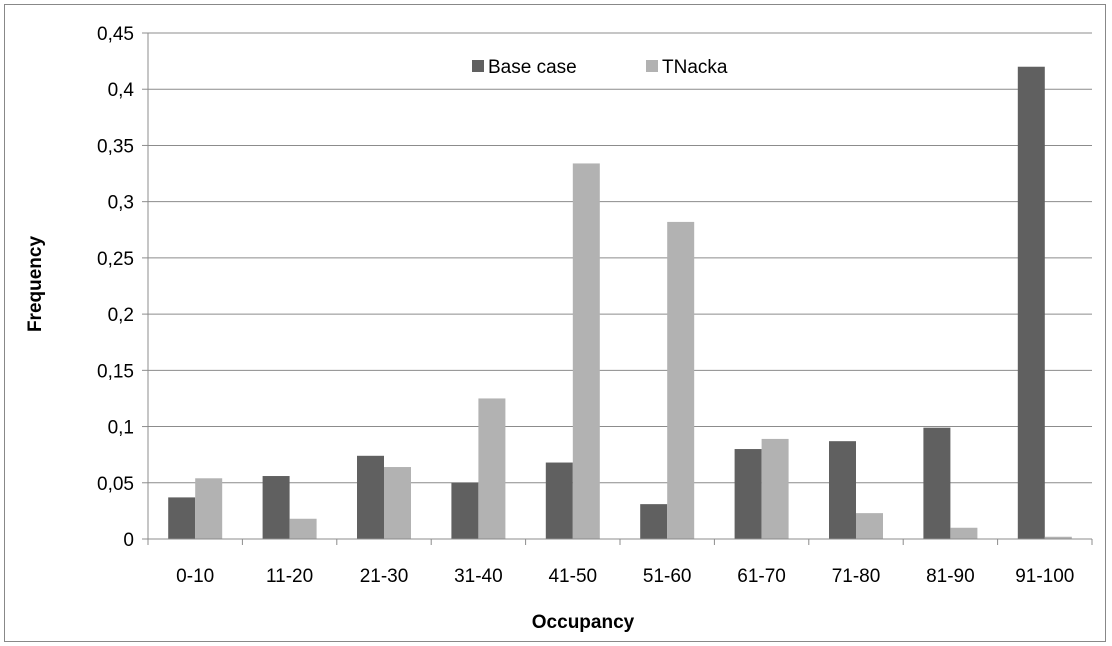 The height and width of the screenshot is (646, 1112). Describe the element at coordinates (856, 576) in the screenshot. I see `x-tick-label: 71-80` at that location.